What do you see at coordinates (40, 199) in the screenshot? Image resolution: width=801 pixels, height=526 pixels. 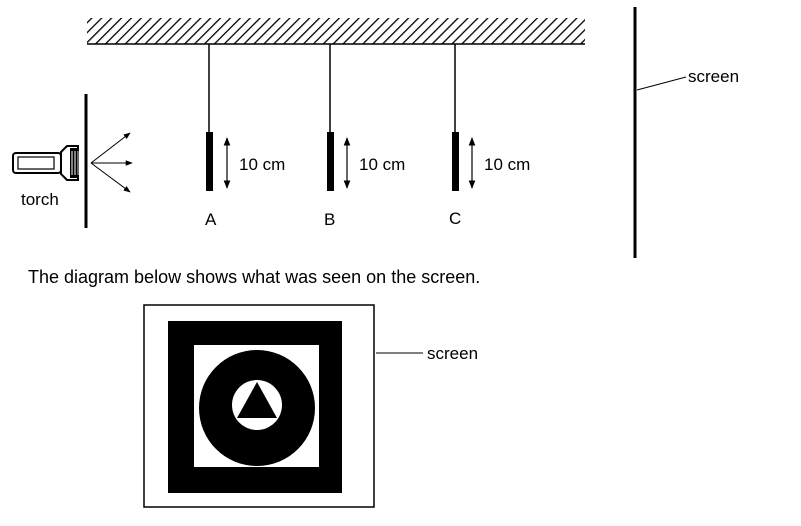 I see `torch-label: torch` at bounding box center [40, 199].